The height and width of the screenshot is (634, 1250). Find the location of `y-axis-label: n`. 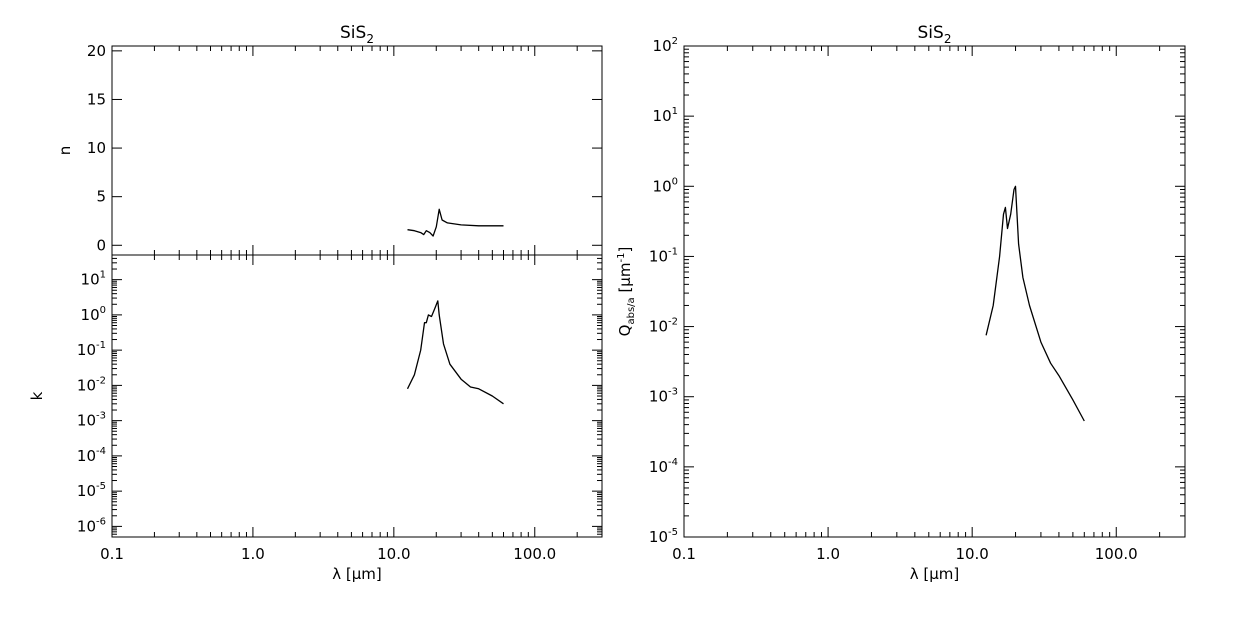

y-axis-label: n is located at coordinates (65, 151).